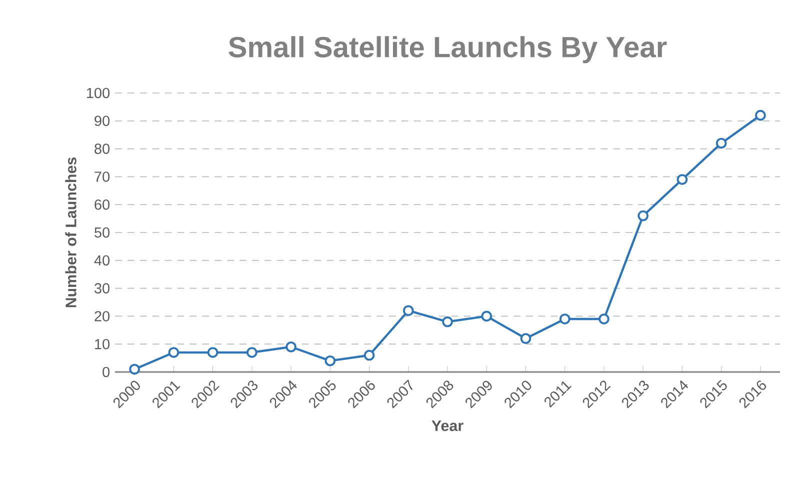 The height and width of the screenshot is (487, 801). Describe the element at coordinates (102, 204) in the screenshot. I see `y-tick-label: 60` at that location.